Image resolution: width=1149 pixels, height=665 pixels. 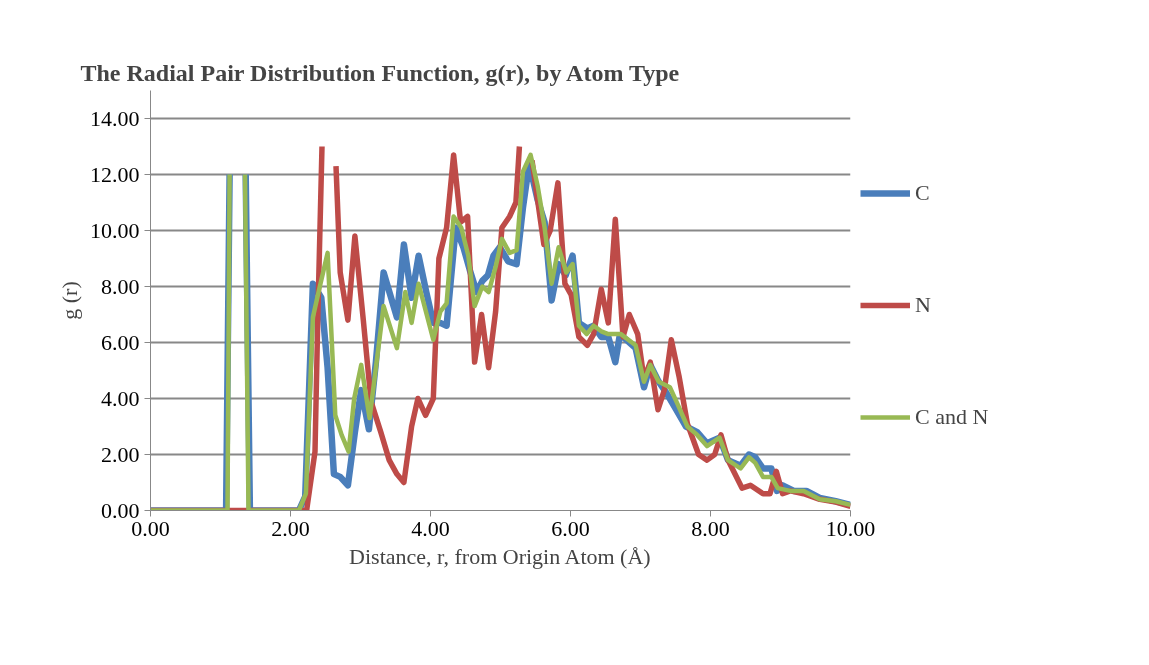 I want to click on y-tick-label: 2.00, so click(x=120, y=454).